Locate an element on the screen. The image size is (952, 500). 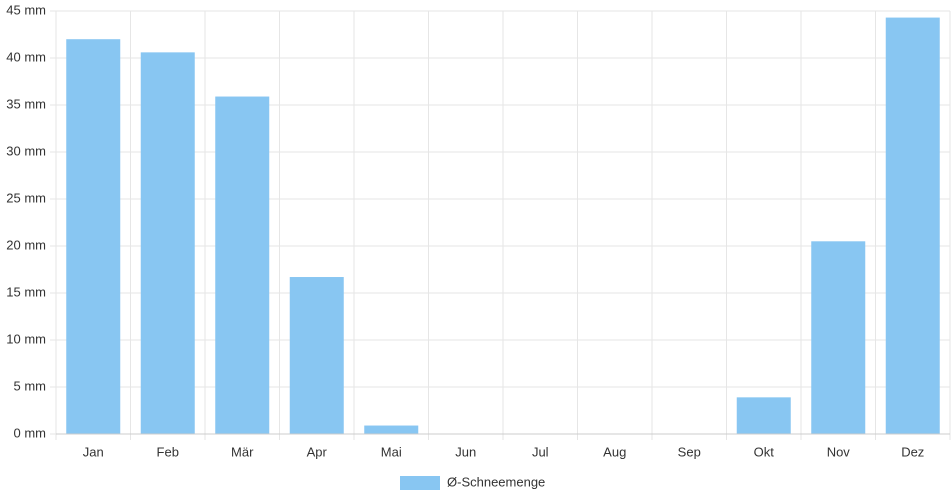
y-tick-label: 35 mm is located at coordinates (26, 103).